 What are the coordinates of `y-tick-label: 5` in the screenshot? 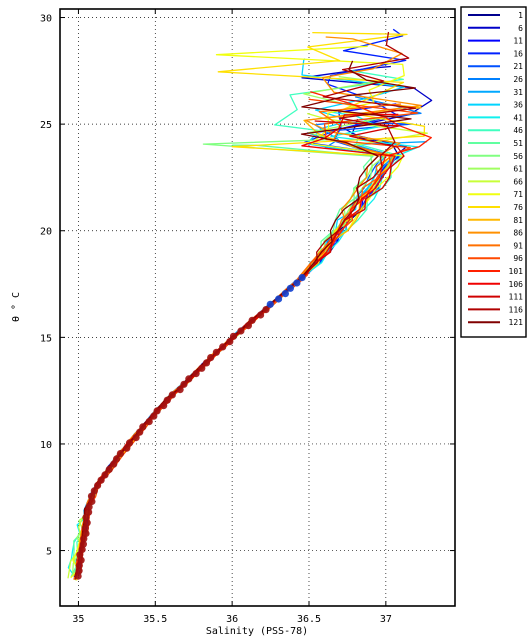 It's located at (49, 552).